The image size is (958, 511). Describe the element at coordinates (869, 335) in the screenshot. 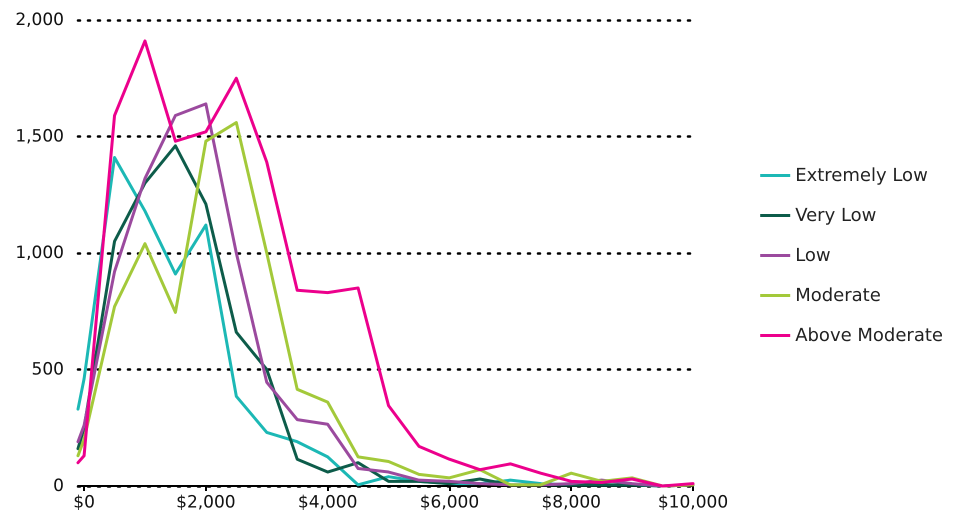

I see `legend-label: Above Moderate` at that location.